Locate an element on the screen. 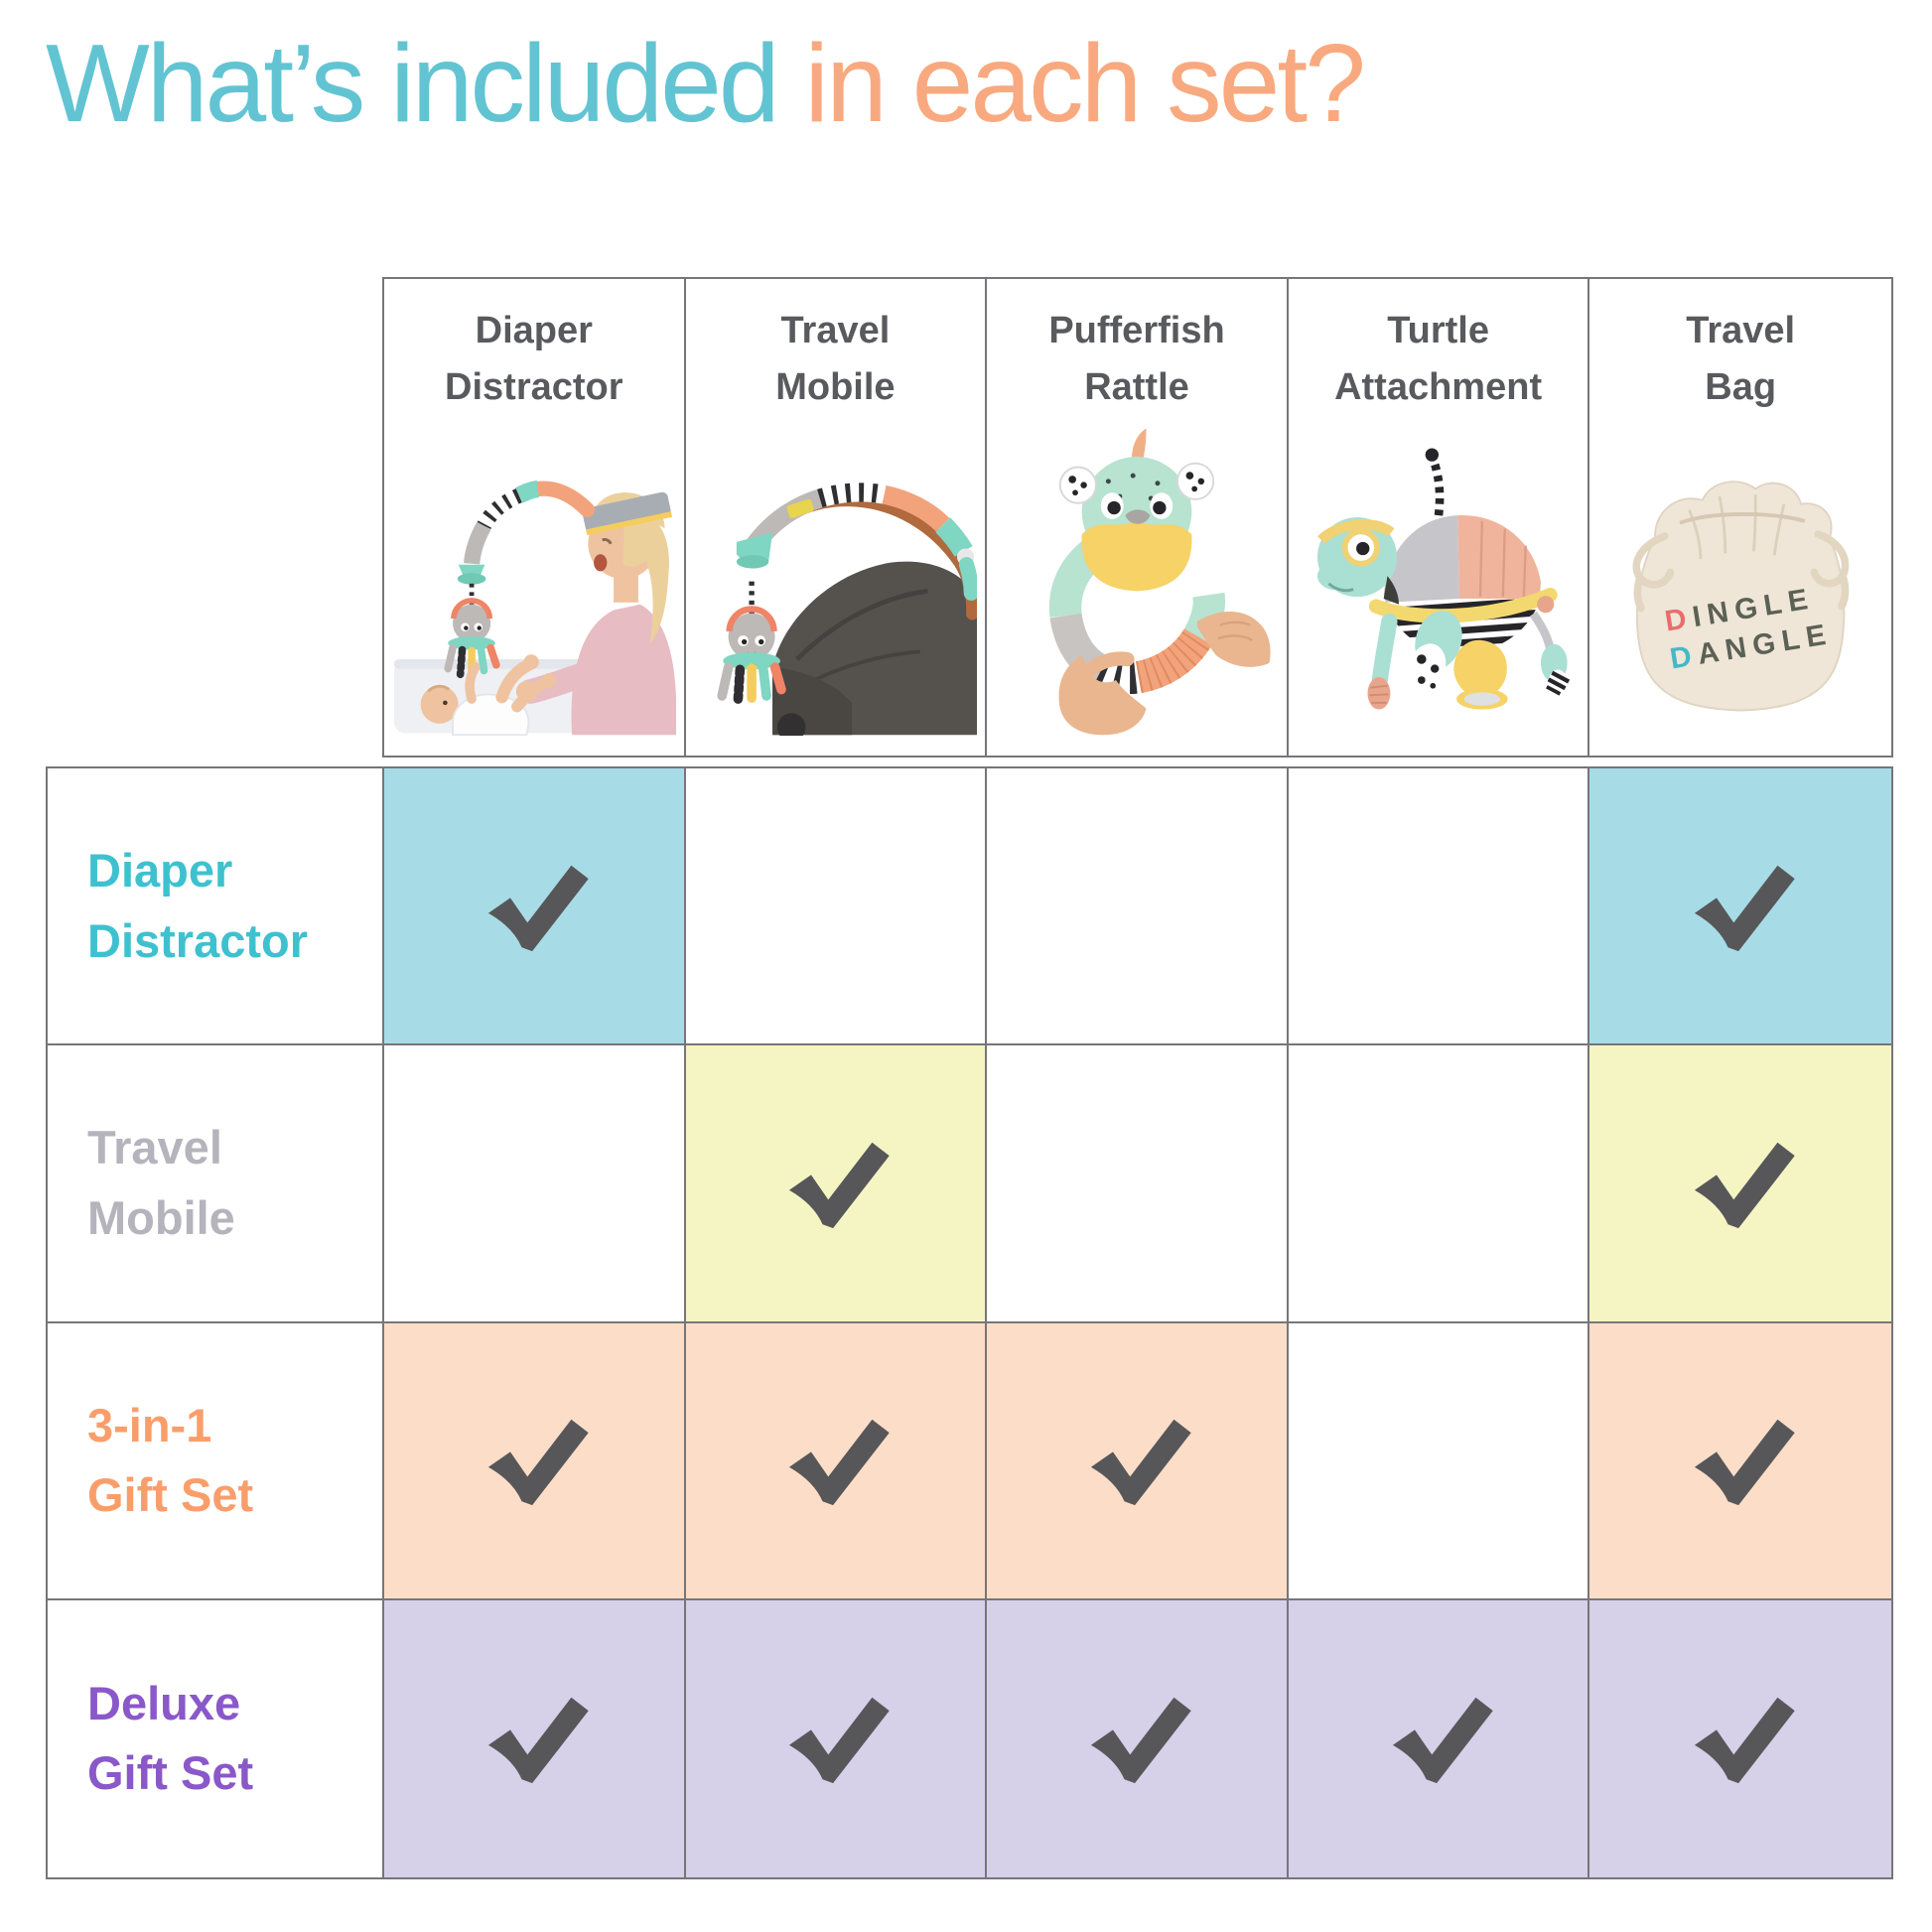  row-label-deluxe-gift-set: Deluxe Gift Set is located at coordinates (216, 1738).